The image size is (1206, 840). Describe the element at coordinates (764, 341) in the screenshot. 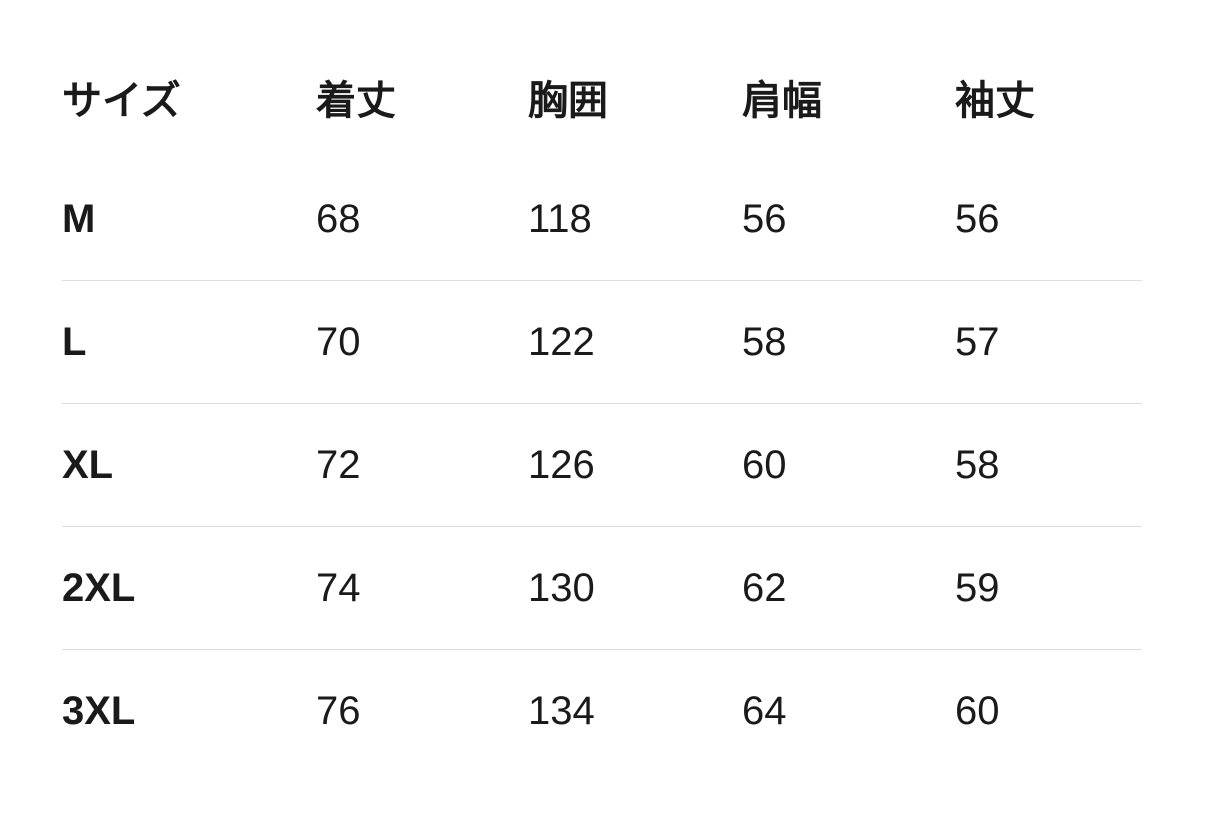

I see `cell-shoulder: 58` at that location.